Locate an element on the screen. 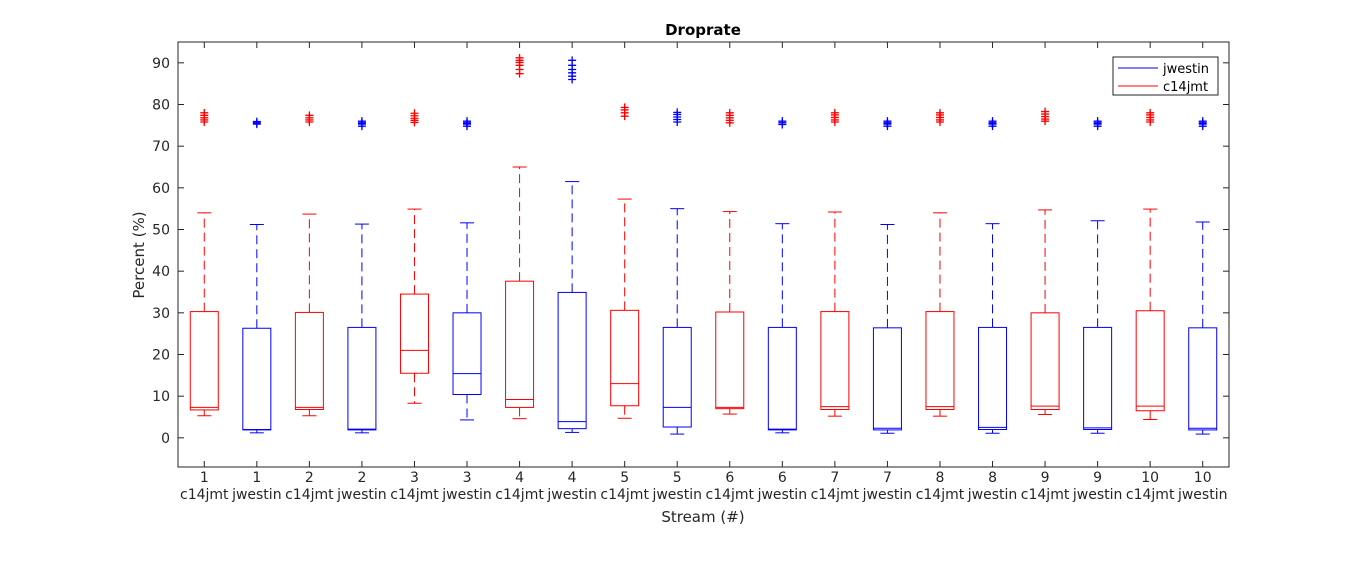  chart-title: Droprate is located at coordinates (703, 30).